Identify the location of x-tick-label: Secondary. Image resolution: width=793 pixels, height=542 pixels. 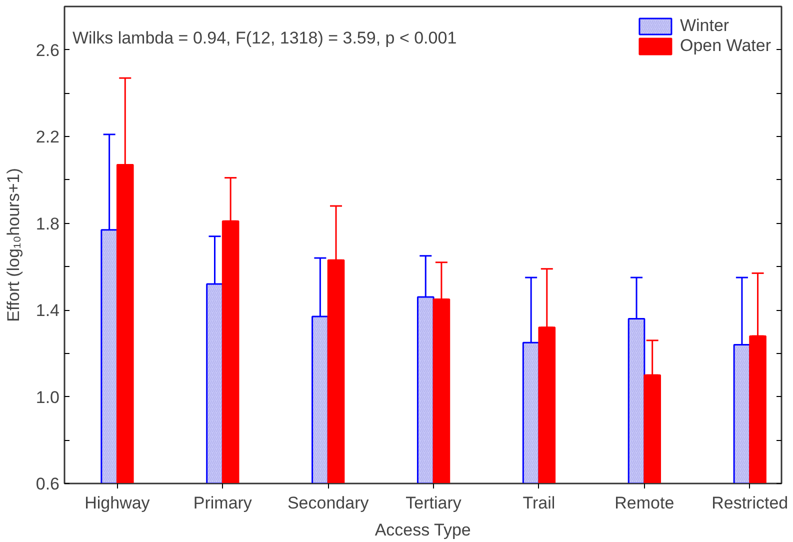
(328, 503).